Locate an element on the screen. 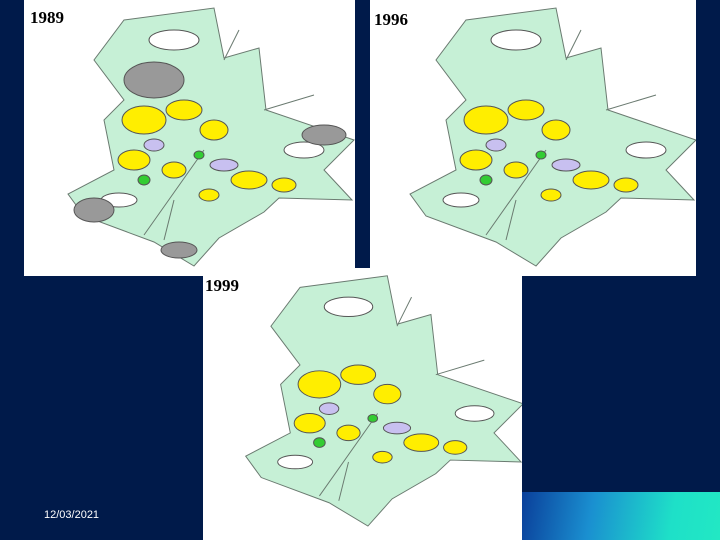 The width and height of the screenshot is (720, 540). map-year: 1989 is located at coordinates (47, 17).